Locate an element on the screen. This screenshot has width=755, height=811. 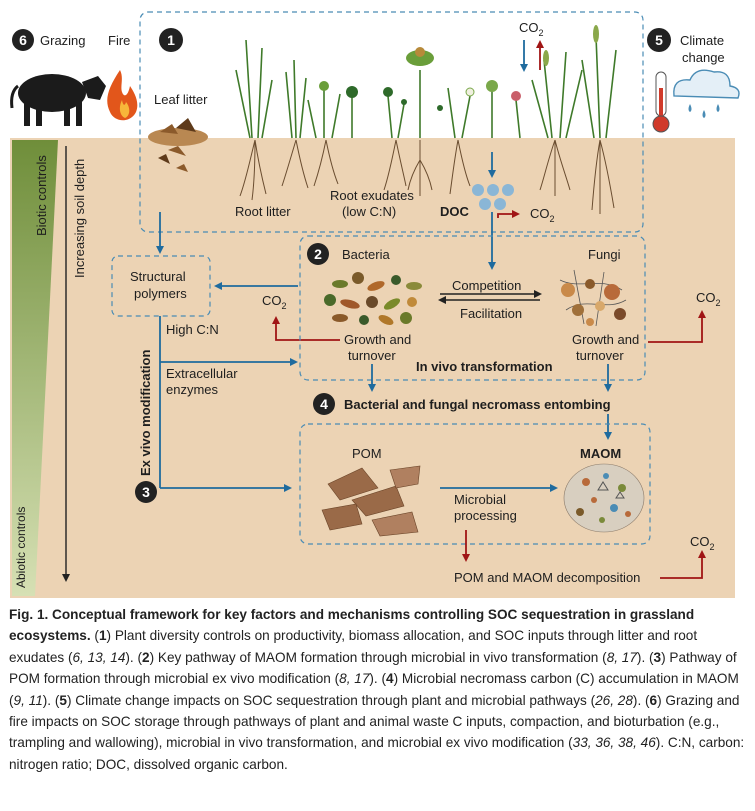
decomposition-co2-arrow is located at coordinates (683, 564).